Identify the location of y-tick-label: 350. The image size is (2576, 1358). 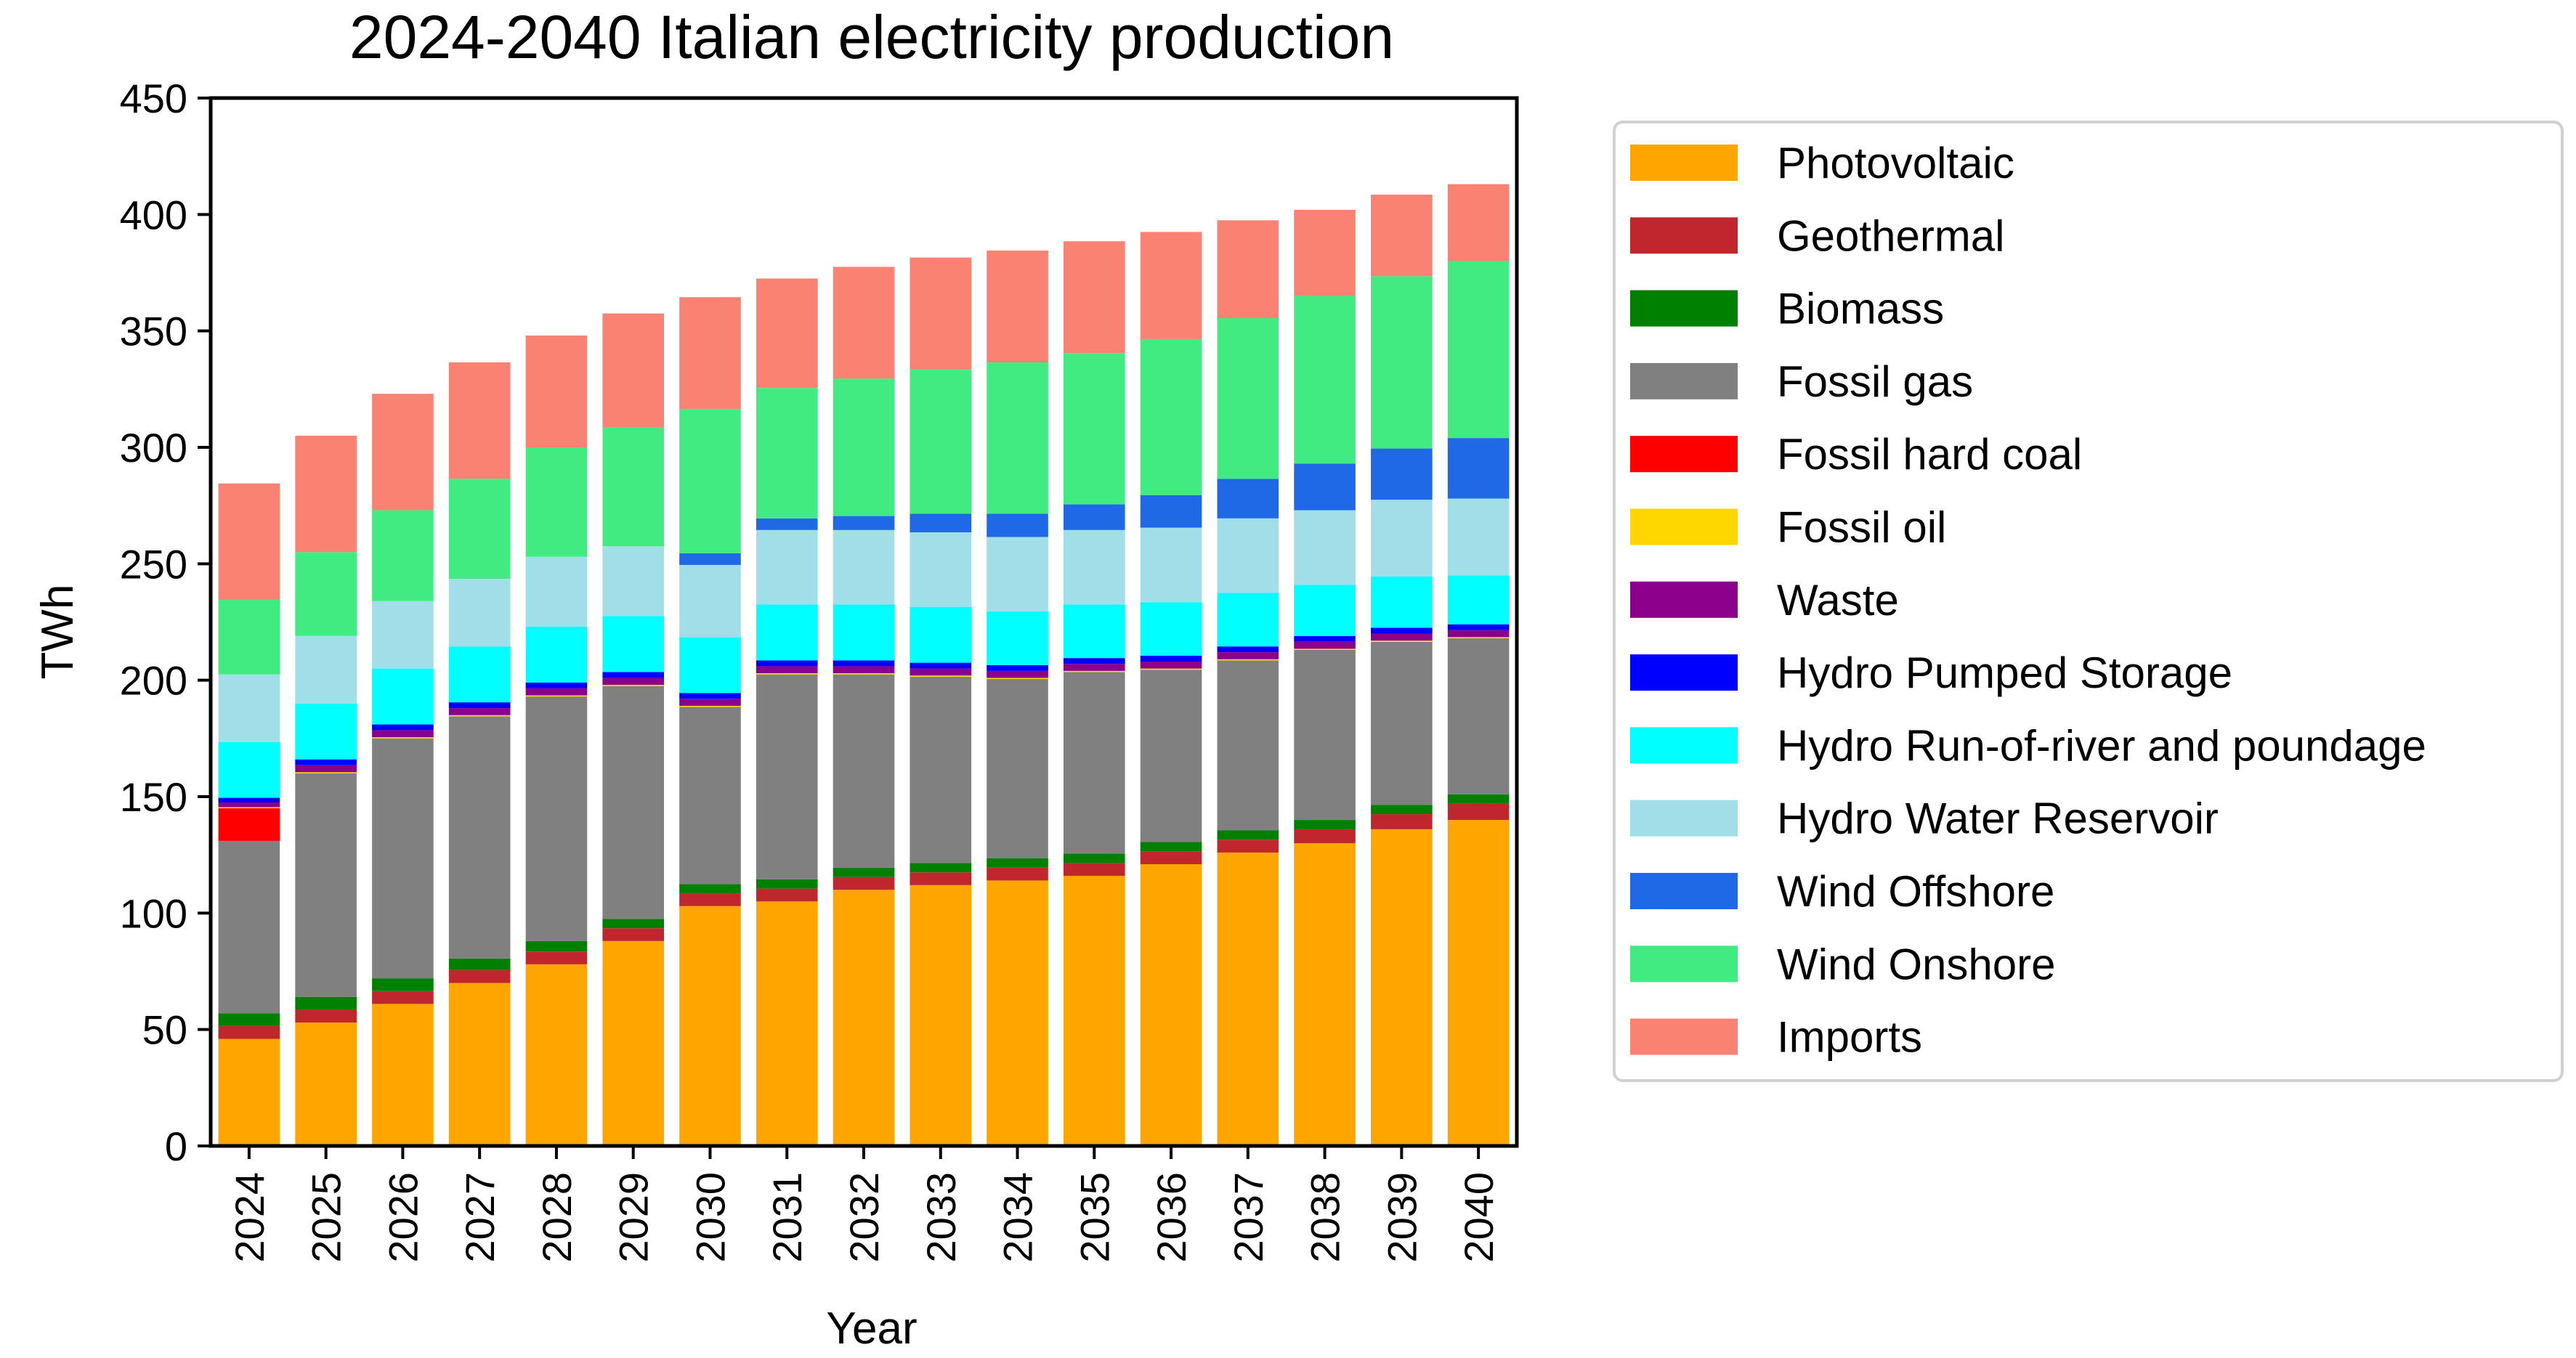
(153, 331).